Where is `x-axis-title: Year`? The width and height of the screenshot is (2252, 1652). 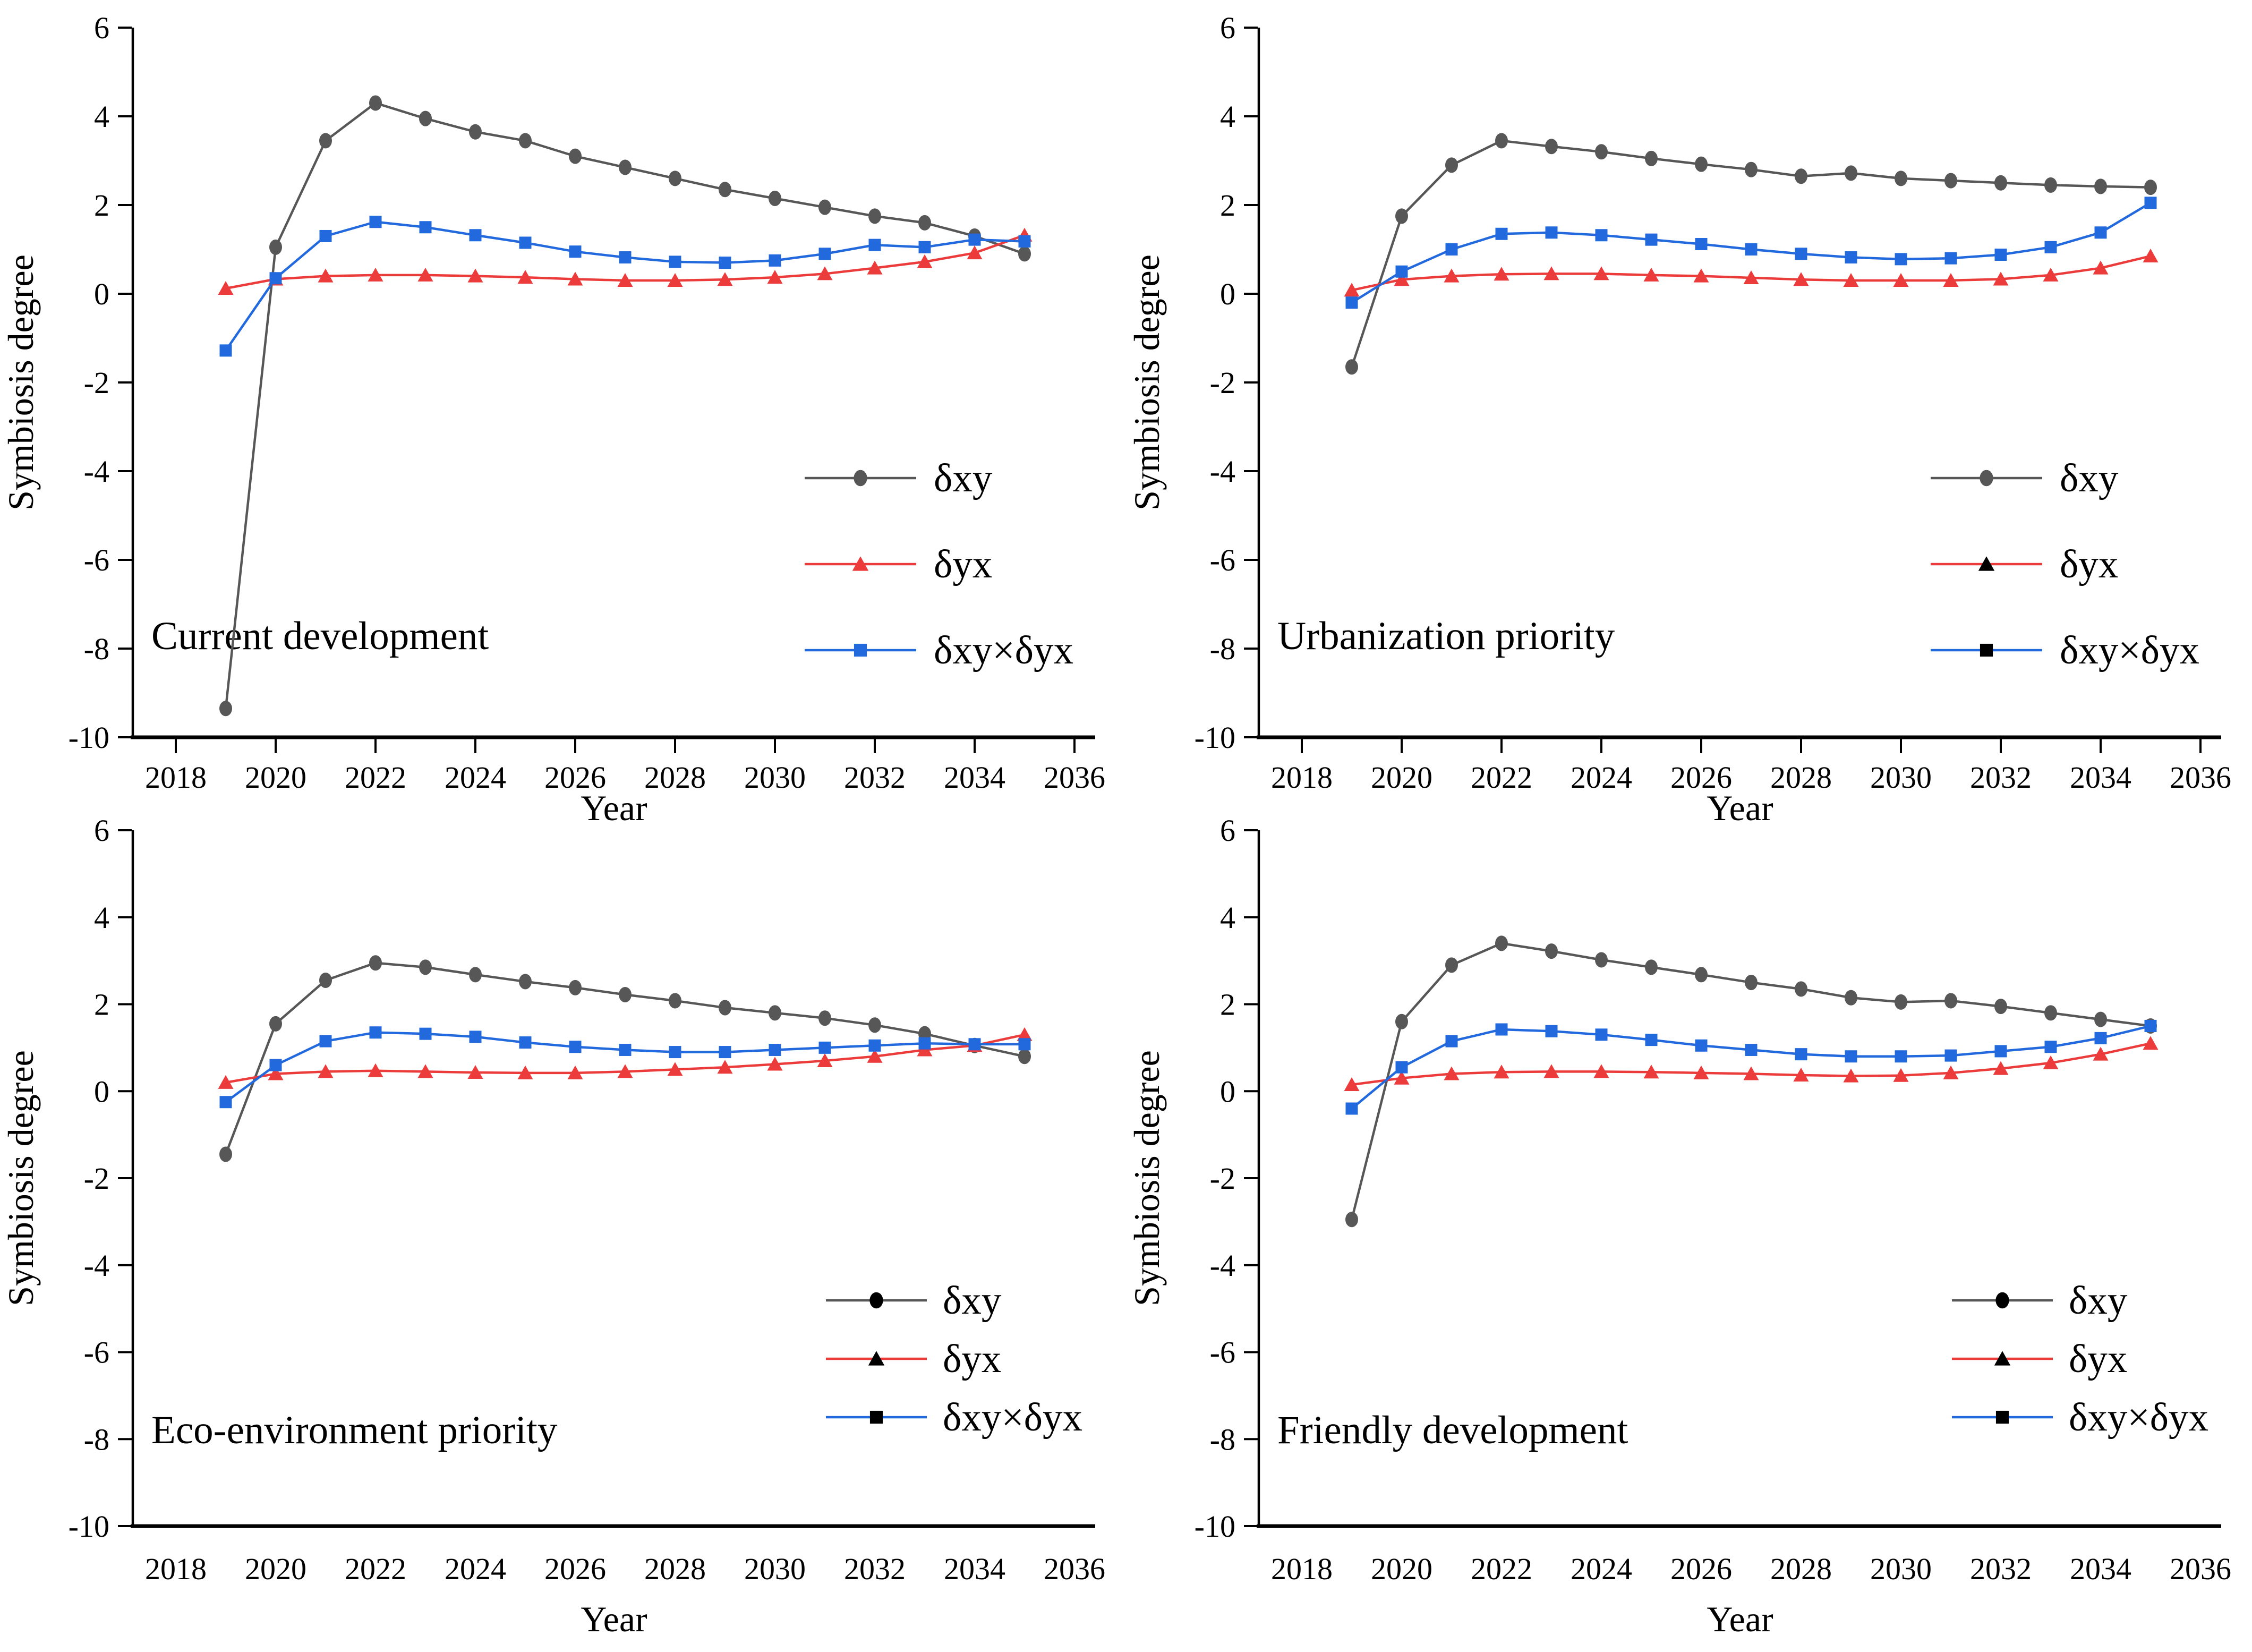 x-axis-title: Year is located at coordinates (614, 1619).